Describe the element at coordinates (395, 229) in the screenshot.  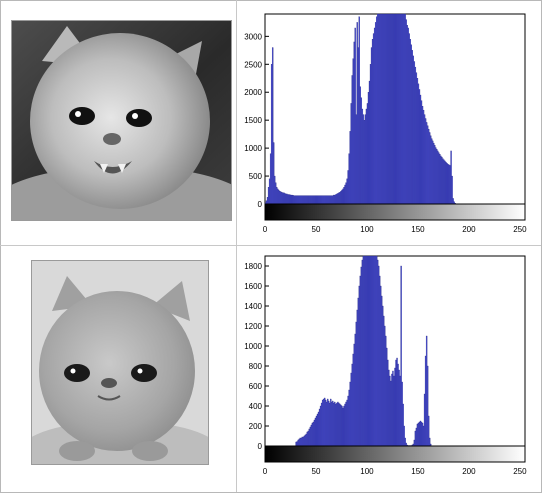
I see `x-axis-ticks: 0 50 100 150 200 250` at that location.